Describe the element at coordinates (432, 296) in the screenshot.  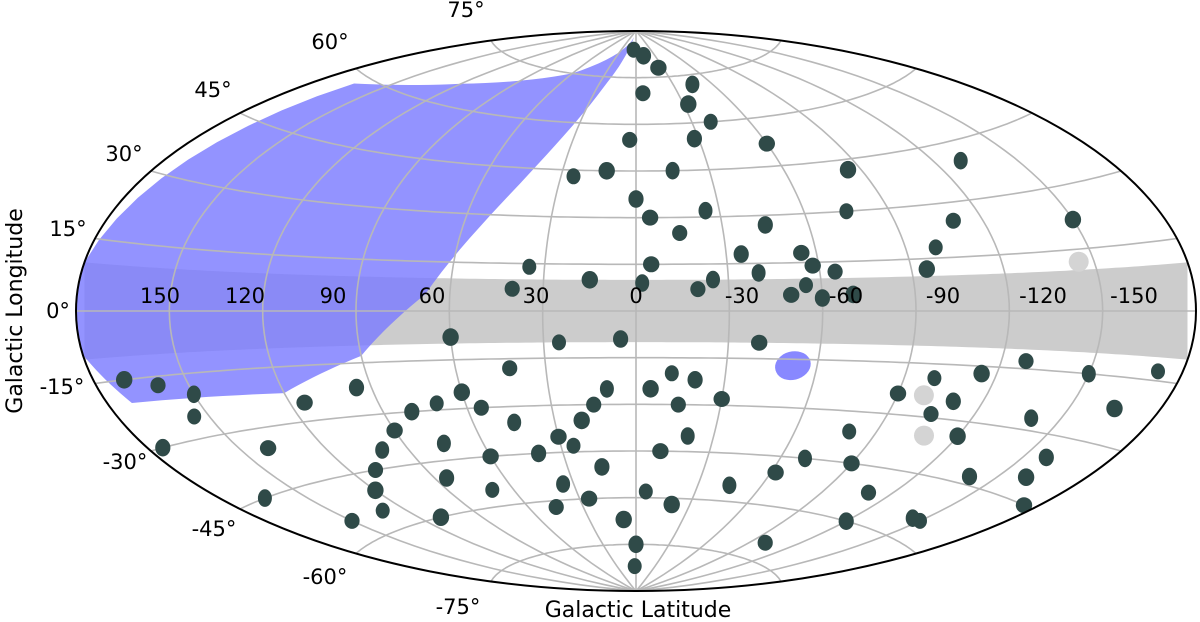
I see `x-tick-label: 60` at that location.